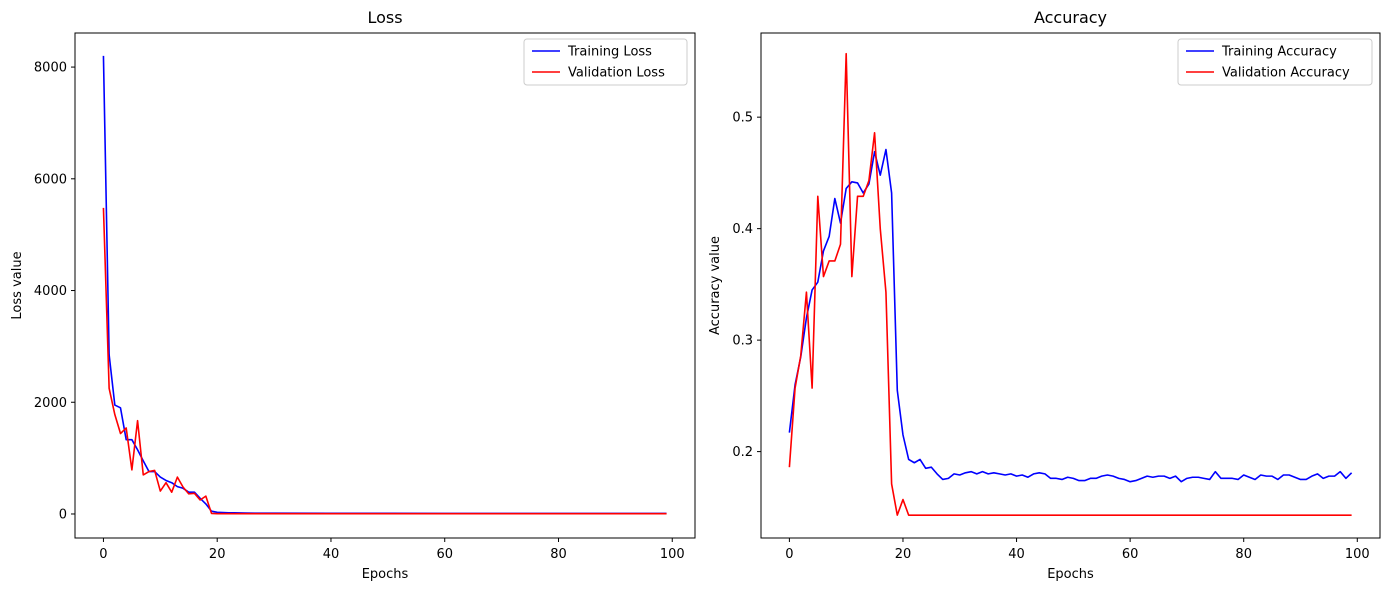  Describe the element at coordinates (384, 17) in the screenshot. I see `chart-title: Loss` at that location.